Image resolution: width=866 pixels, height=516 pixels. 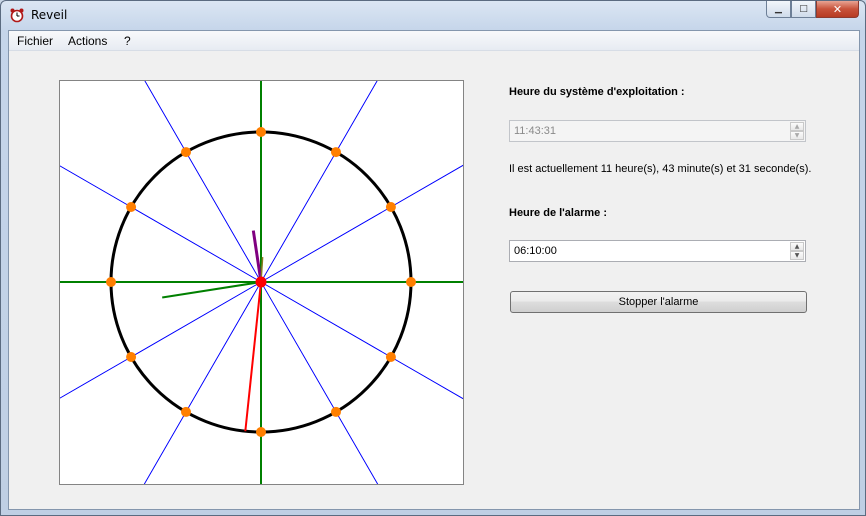 I want to click on minute-hand, so click(x=212, y=290).